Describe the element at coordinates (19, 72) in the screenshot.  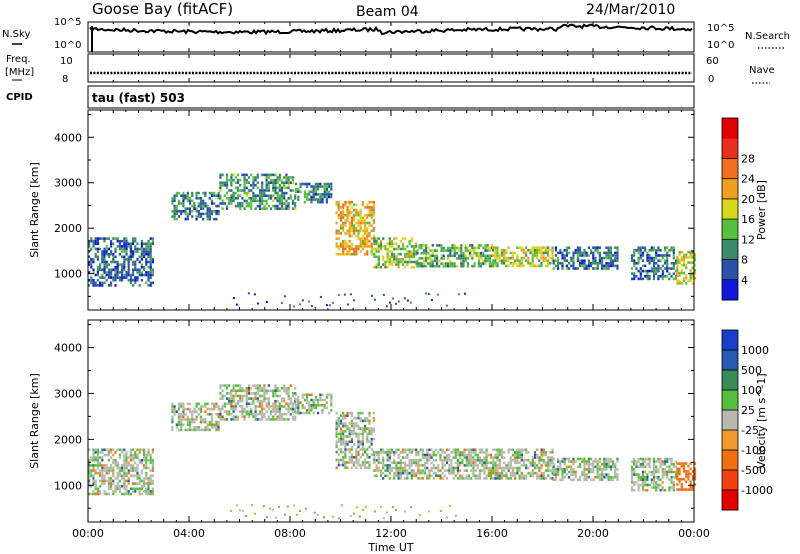
I see `freq-left-unit: [MHz]` at that location.